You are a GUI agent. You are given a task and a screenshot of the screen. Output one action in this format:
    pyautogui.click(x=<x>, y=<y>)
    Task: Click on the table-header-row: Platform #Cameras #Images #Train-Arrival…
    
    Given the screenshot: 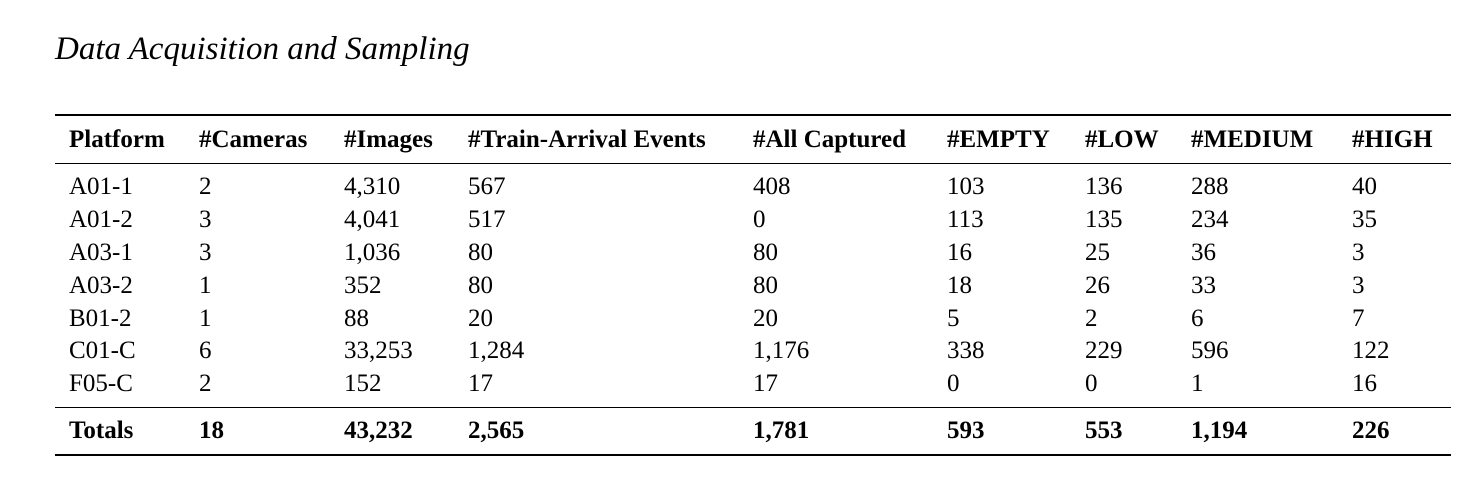 What is the action you would take?
    pyautogui.click(x=753, y=139)
    